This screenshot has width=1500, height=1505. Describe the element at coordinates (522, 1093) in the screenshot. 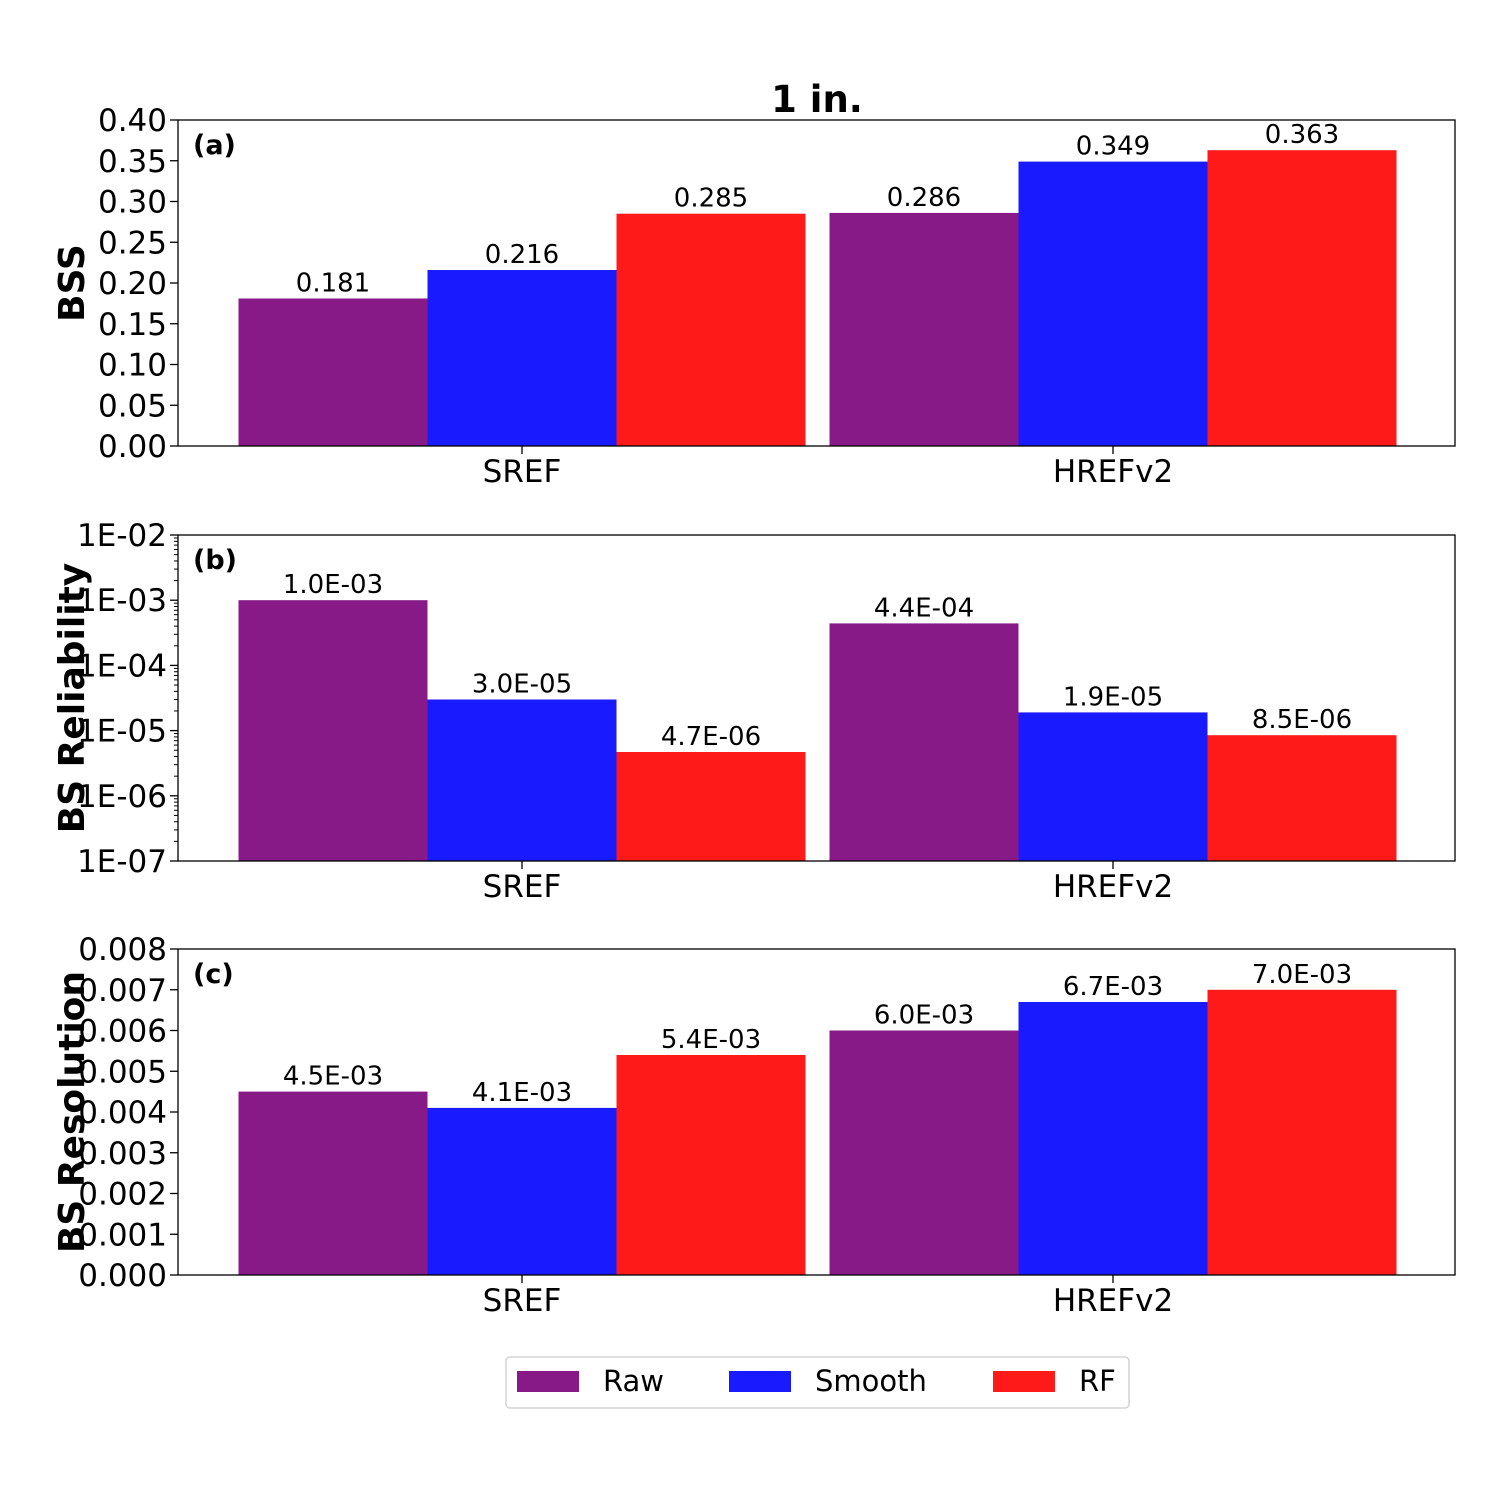

I see `data-label: 4.1E-03` at that location.